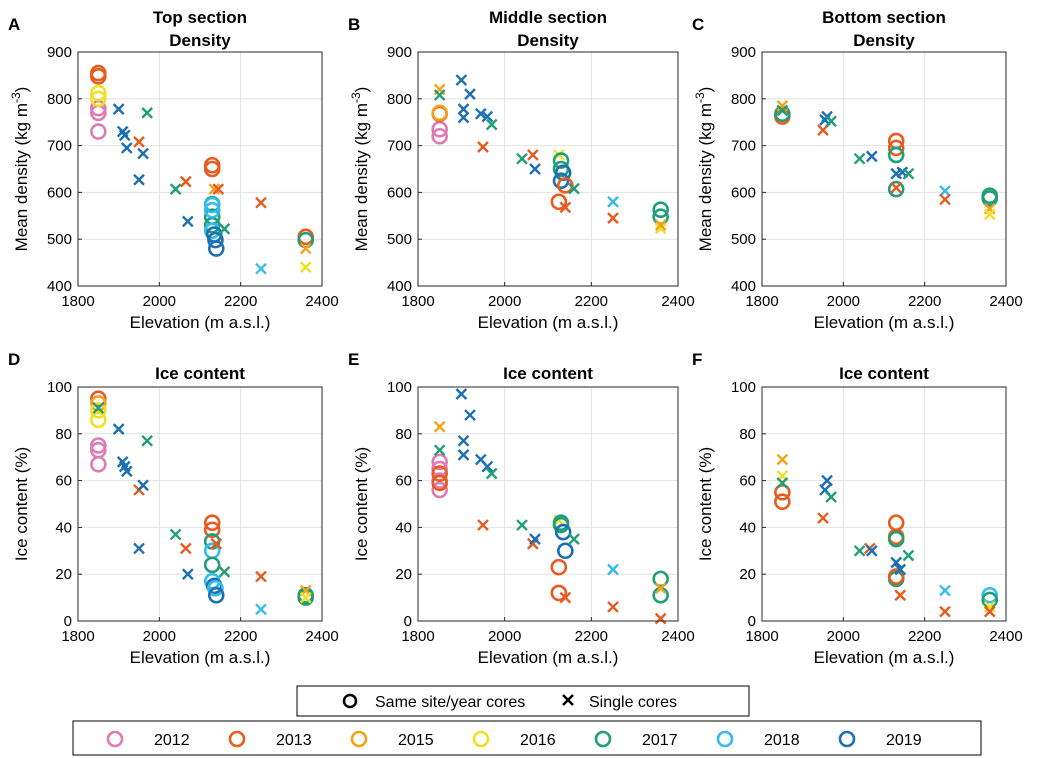 This screenshot has height=758, width=1052. I want to click on panel-title: Top section, so click(200, 17).